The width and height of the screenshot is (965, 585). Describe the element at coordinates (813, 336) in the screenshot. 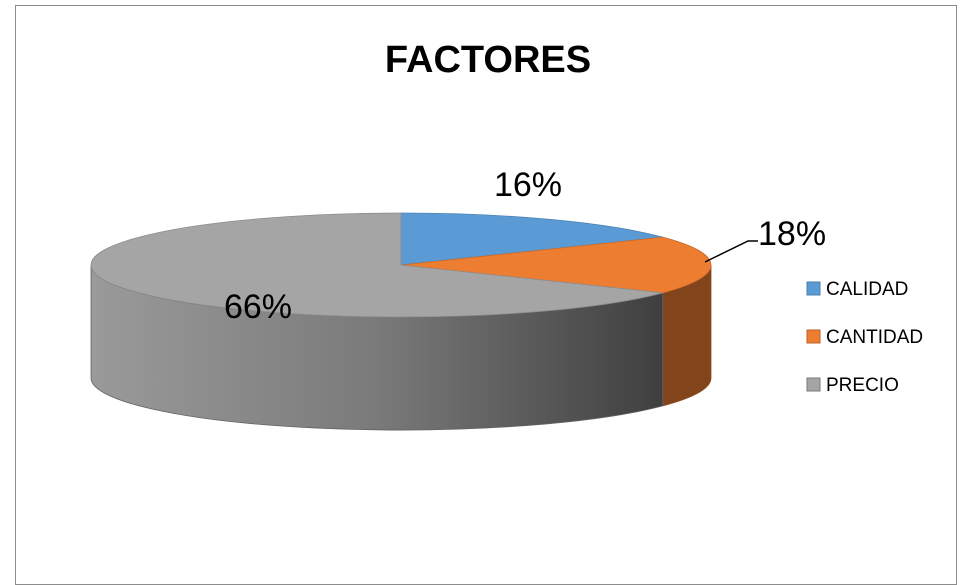

I see `legend-swatch-cantidad` at that location.